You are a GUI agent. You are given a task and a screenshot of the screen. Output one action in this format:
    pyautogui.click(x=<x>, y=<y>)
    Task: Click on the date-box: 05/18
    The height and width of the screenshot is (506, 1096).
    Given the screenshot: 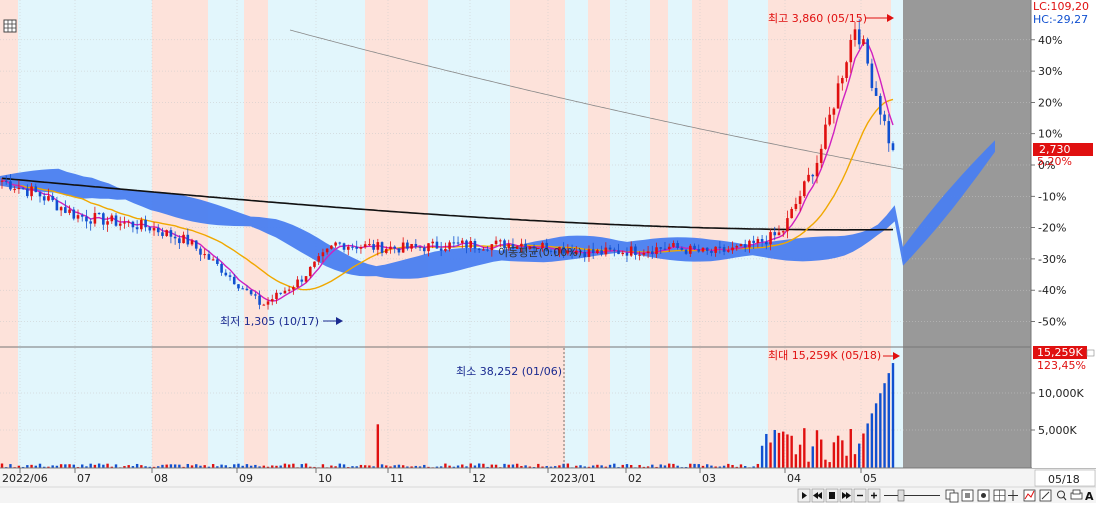 What is the action you would take?
    pyautogui.click(x=1064, y=479)
    